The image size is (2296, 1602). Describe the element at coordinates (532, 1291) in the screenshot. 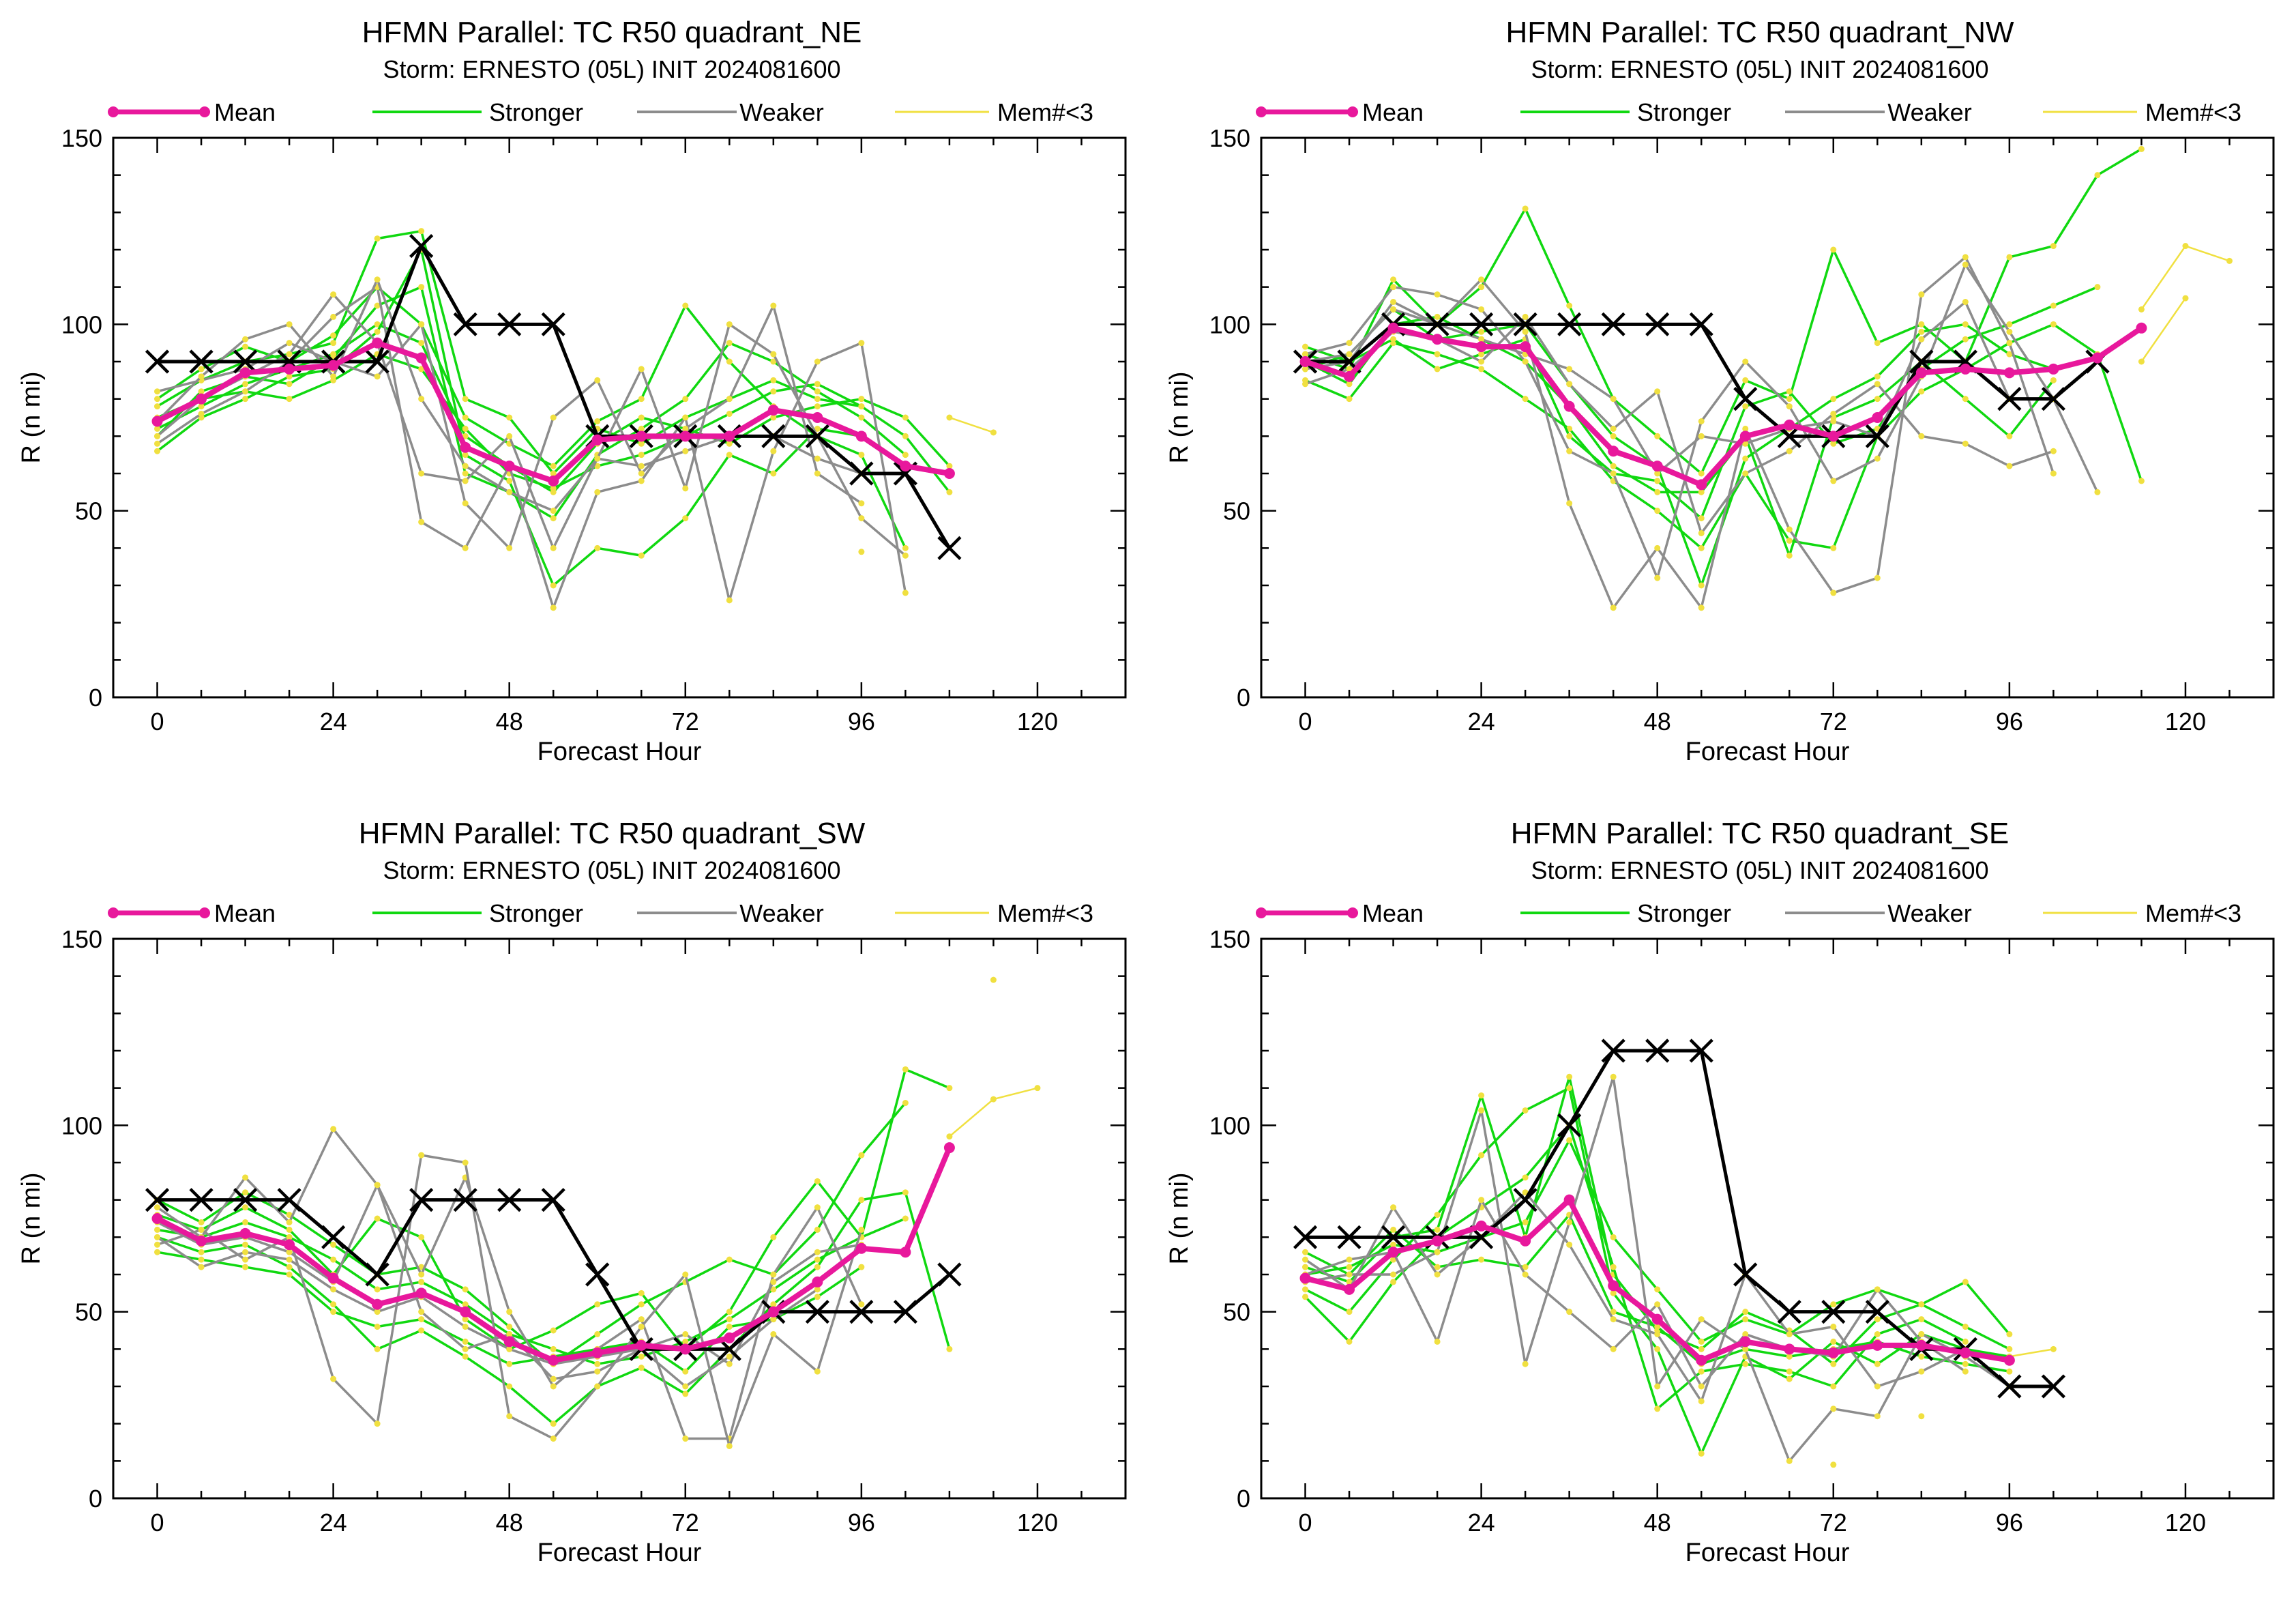

I see `member-line-stronger` at that location.